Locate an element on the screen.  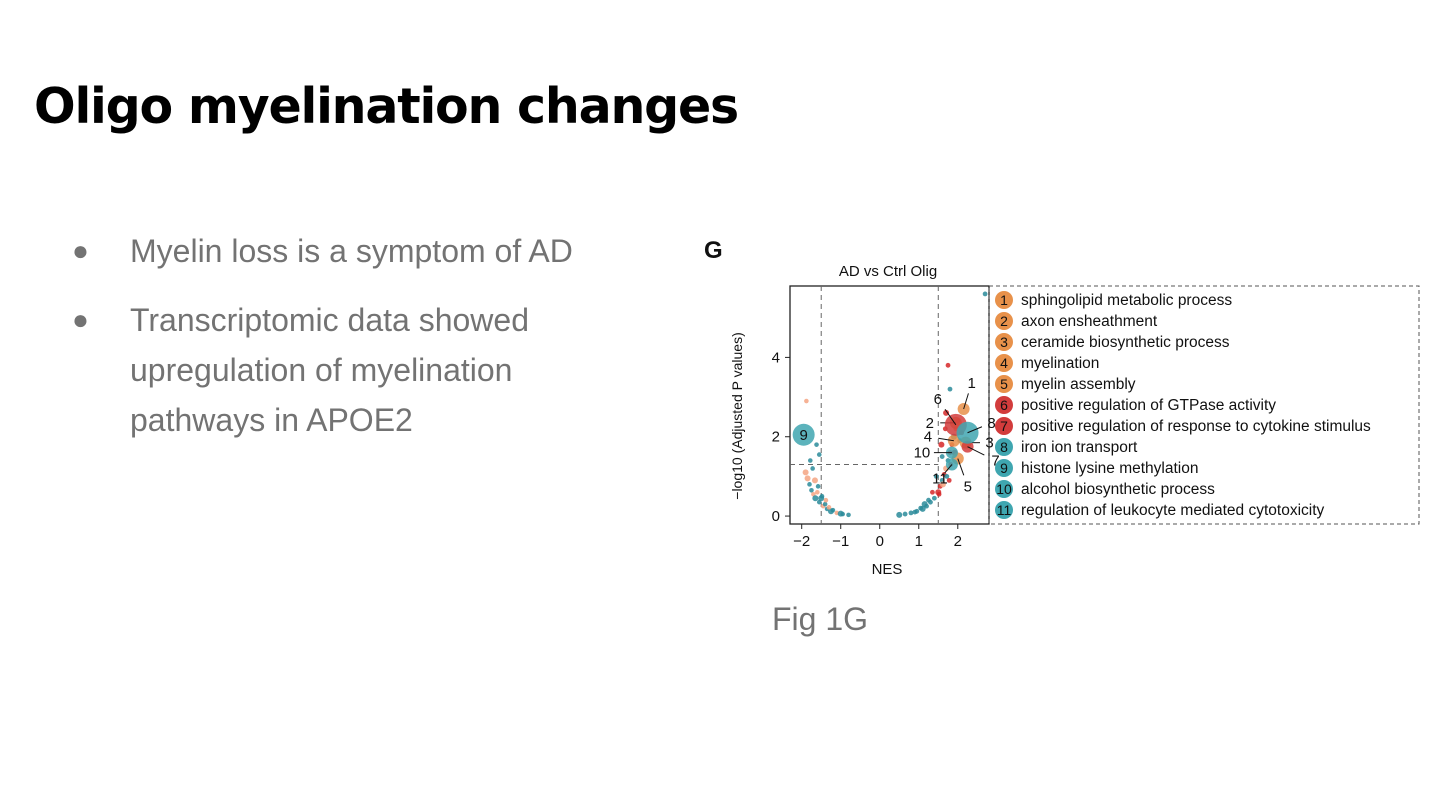
bullet-text: Myelin loss is a symptom of AD is located at coordinates (351, 251).